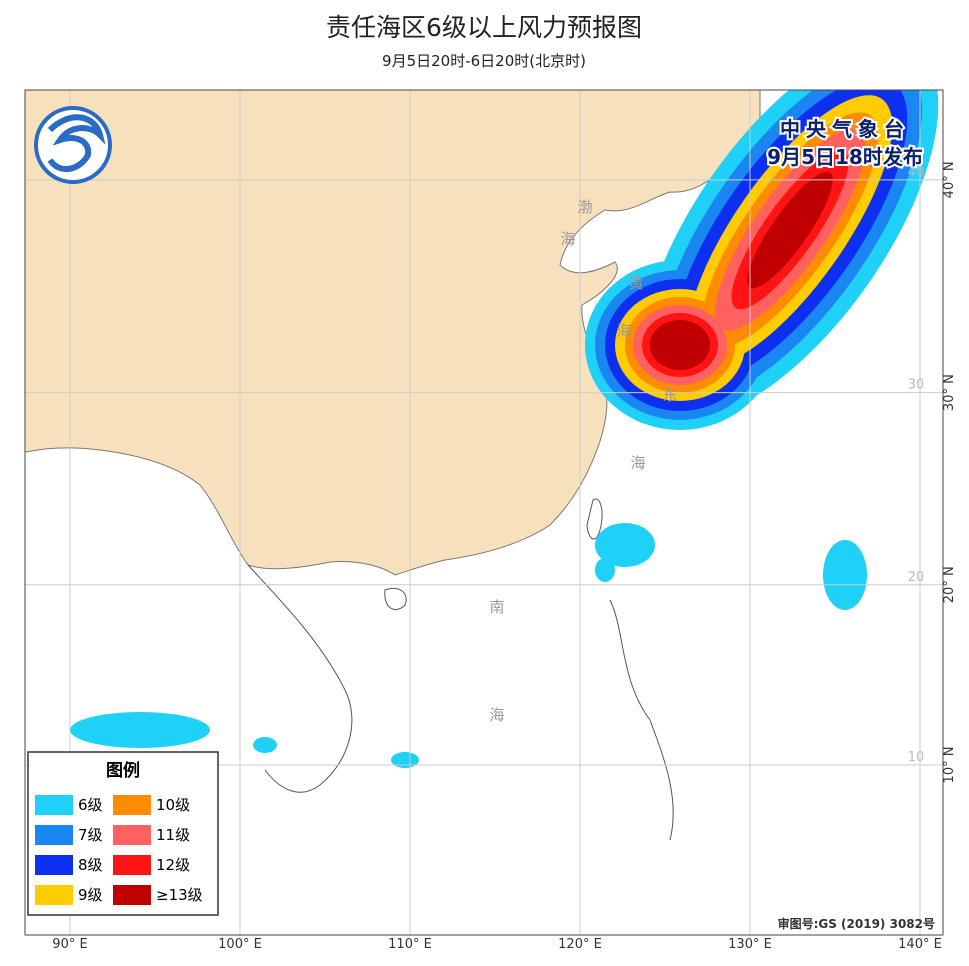 The image size is (969, 966). What do you see at coordinates (484, 61) in the screenshot?
I see `subtitle: 9月5日20时-6日20时(北京时)` at bounding box center [484, 61].